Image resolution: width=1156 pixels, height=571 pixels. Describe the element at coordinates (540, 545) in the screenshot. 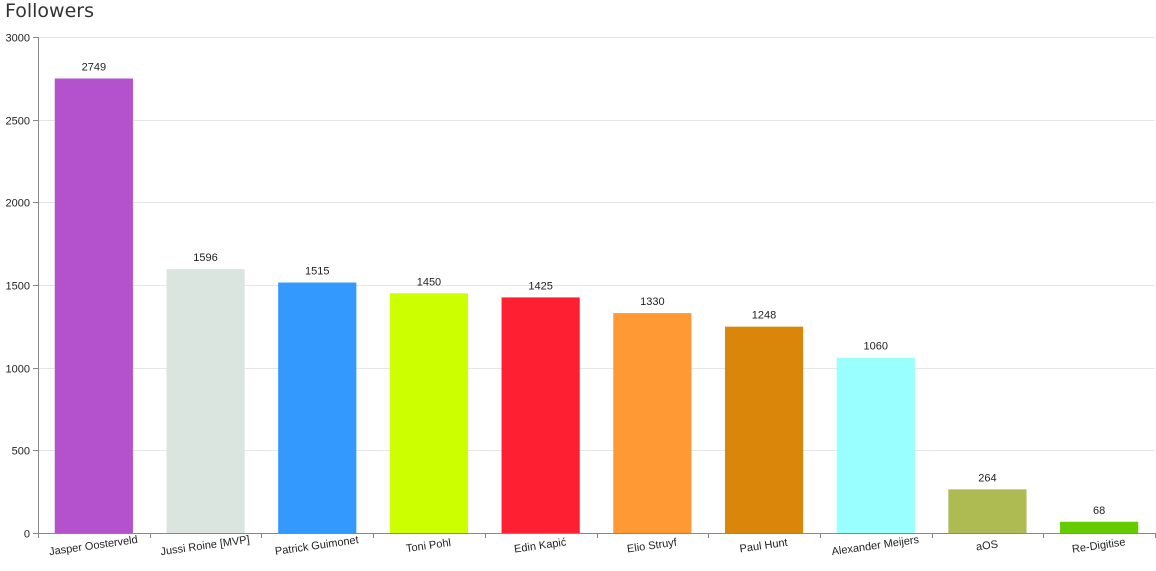

I see `x-tick-label: Edin Kapić` at that location.